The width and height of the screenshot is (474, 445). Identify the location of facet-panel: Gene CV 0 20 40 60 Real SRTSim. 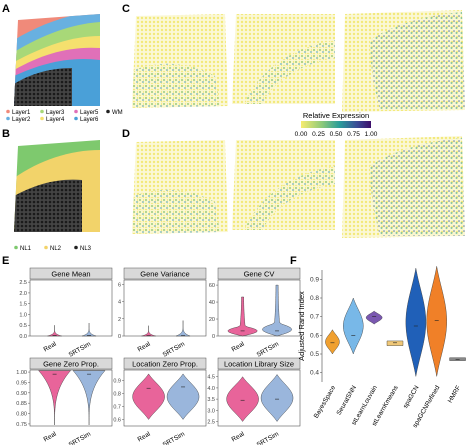
(255, 313).